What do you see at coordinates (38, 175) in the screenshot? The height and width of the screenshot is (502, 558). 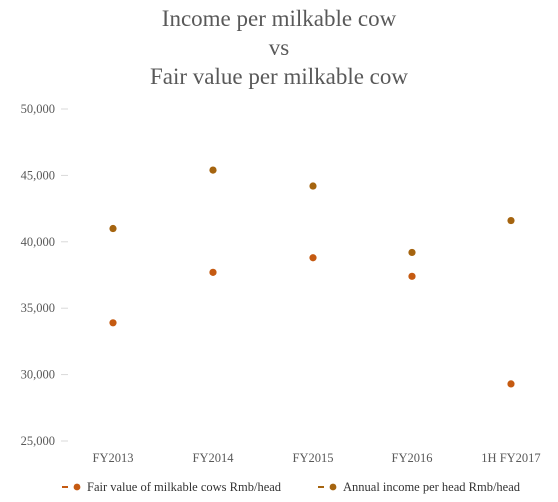 I see `y-tick-label: 45,000` at bounding box center [38, 175].